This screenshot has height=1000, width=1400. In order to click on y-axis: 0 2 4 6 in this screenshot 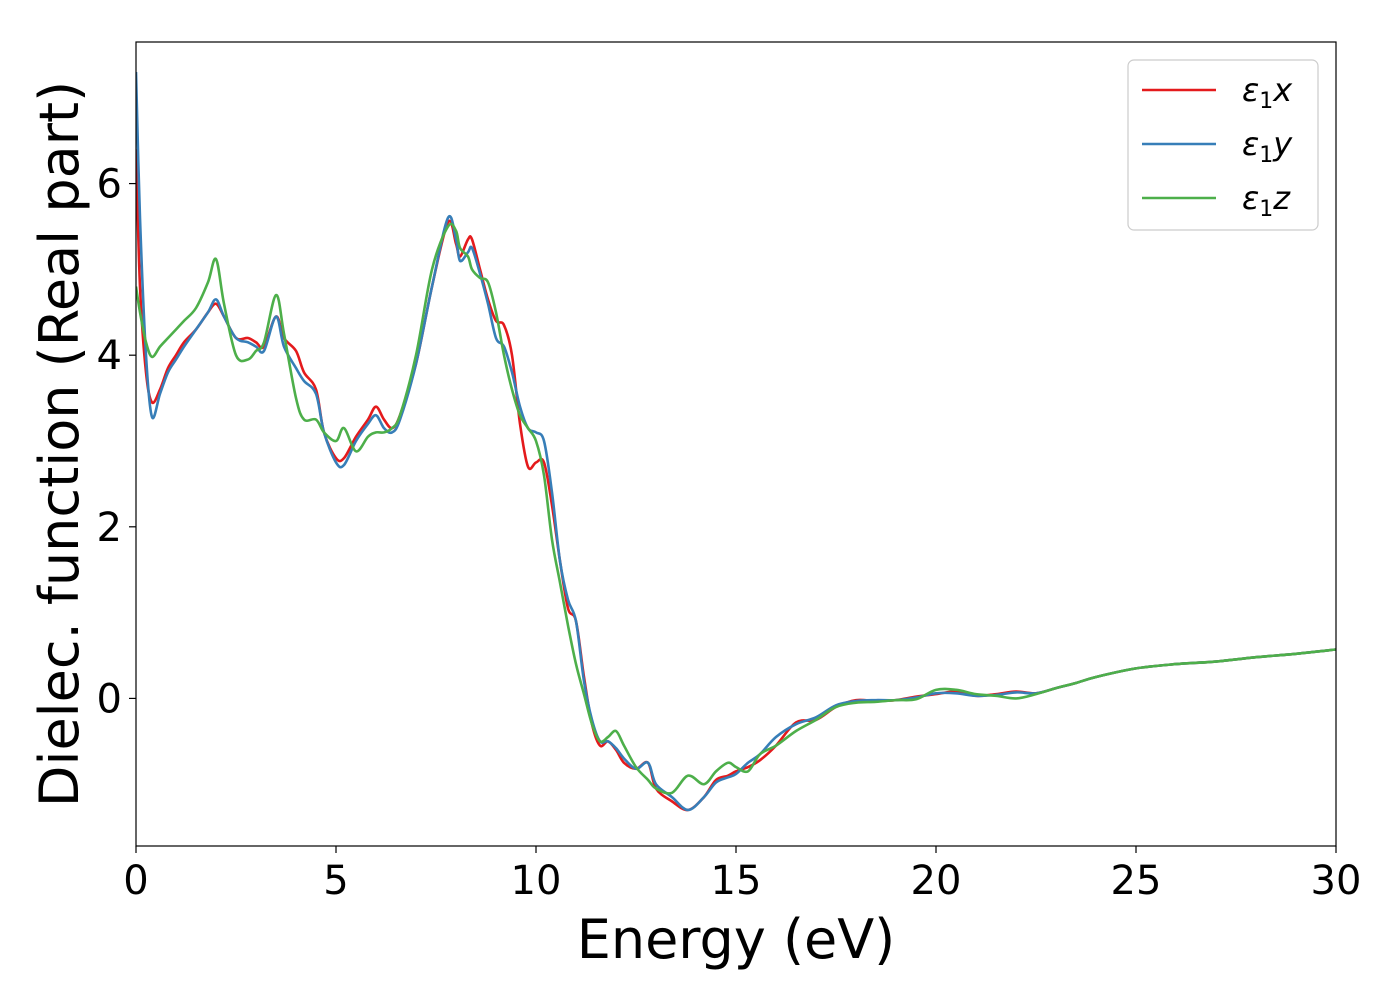, I will do `click(116, 442)`.